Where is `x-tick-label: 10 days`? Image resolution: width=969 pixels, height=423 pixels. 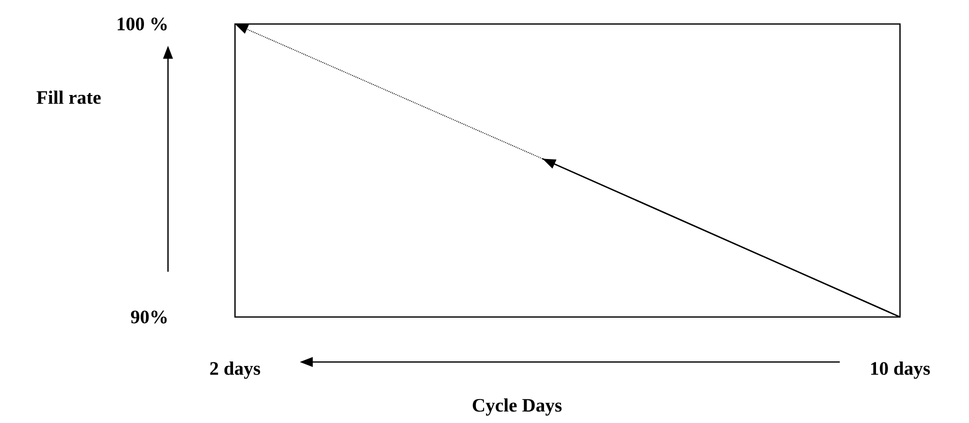 x-tick-label: 10 days is located at coordinates (900, 370).